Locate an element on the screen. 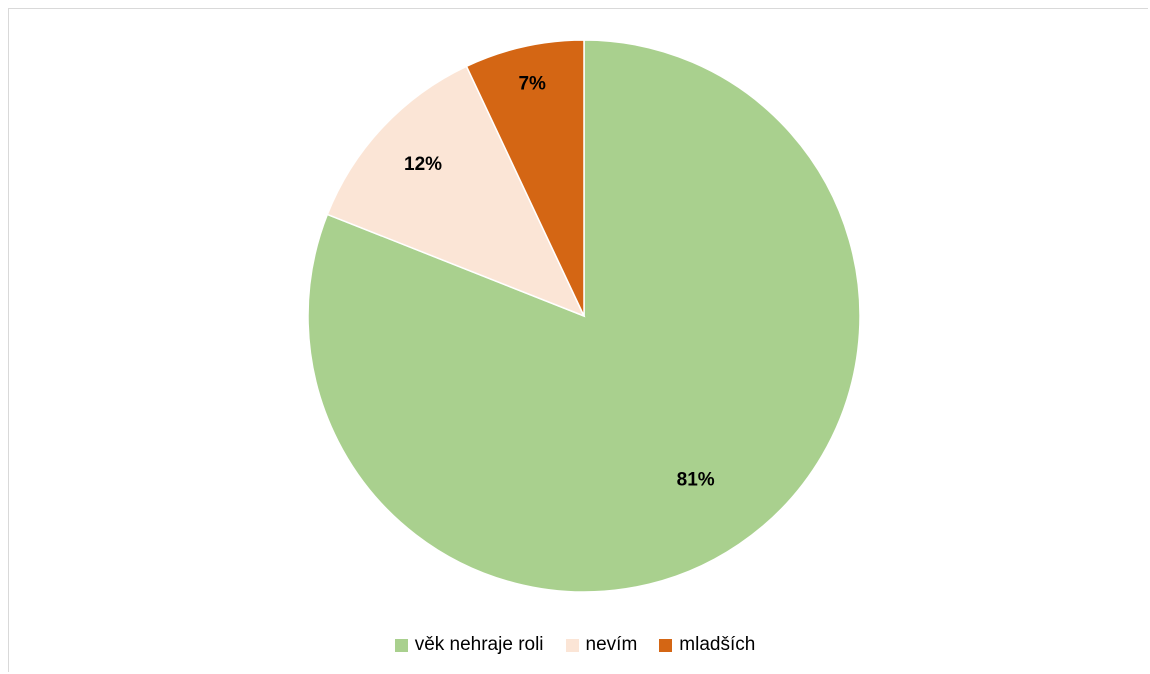 The image size is (1150, 674). slice-data-label: 81% is located at coordinates (696, 479).